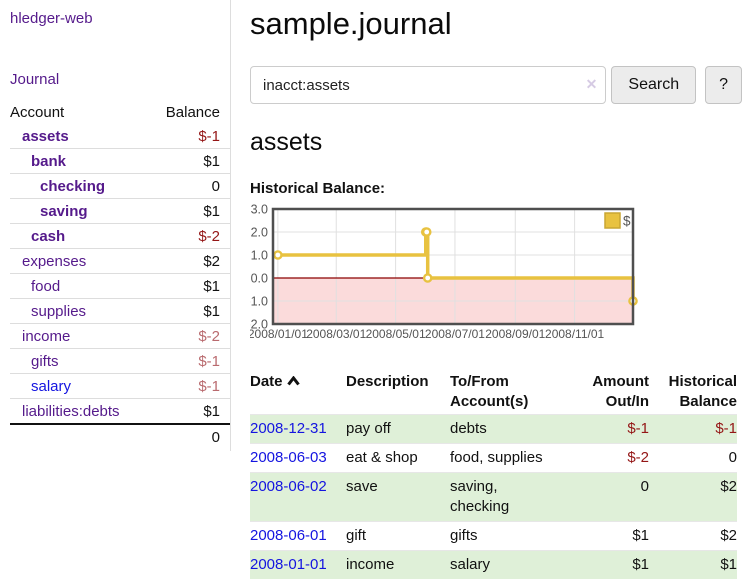  What do you see at coordinates (728, 564) in the screenshot?
I see `transaction-balance: $1` at bounding box center [728, 564].